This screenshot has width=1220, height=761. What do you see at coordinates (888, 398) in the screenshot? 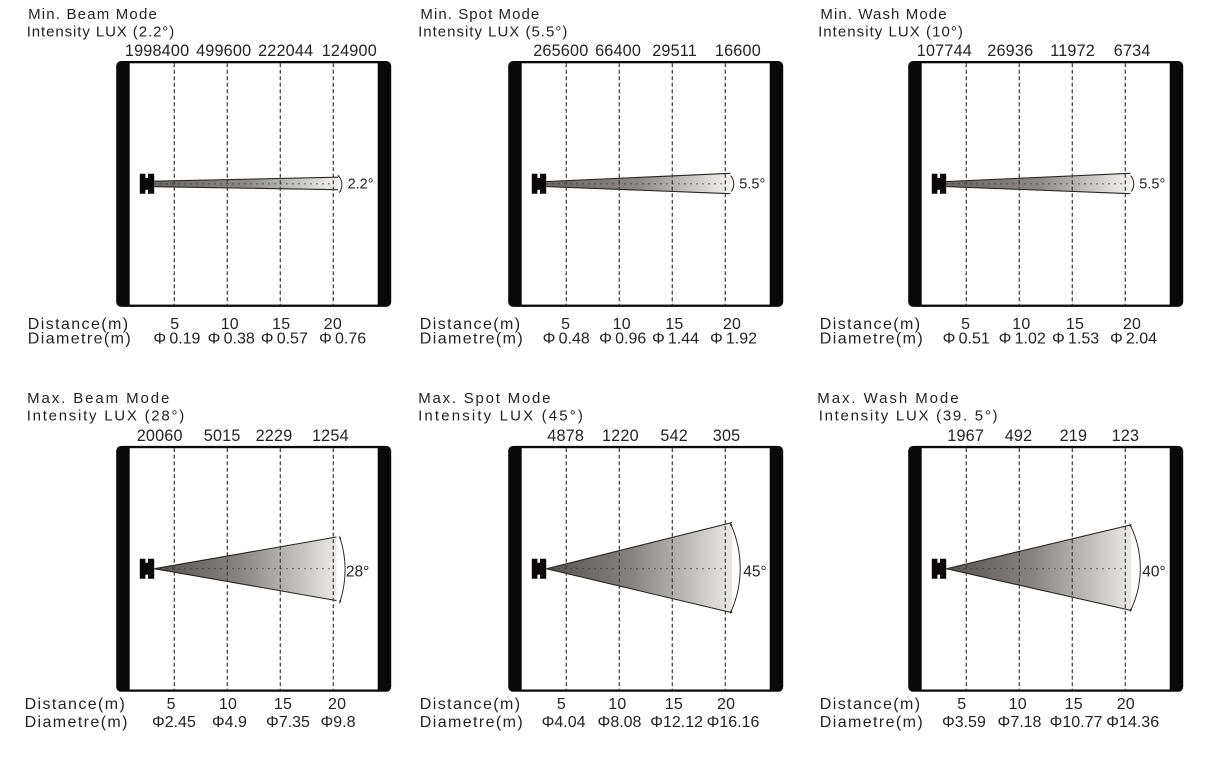
I see `svg-text: Max. Wash Mode` at bounding box center [888, 398].